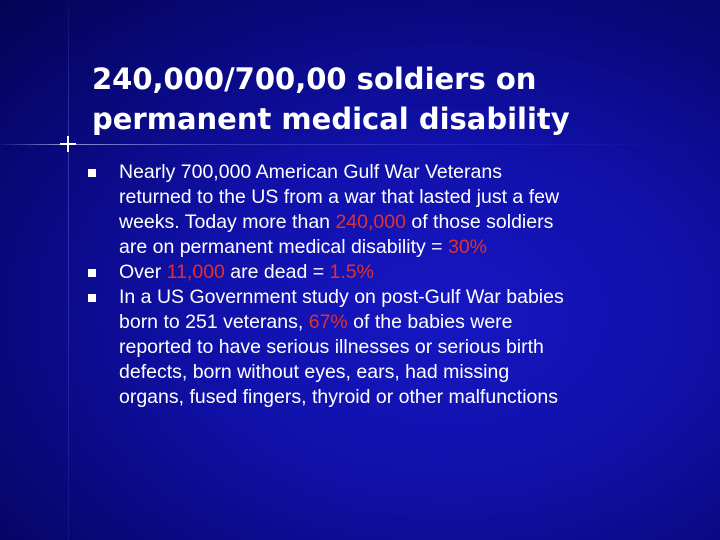 This screenshot has width=720, height=540. What do you see at coordinates (277, 272) in the screenshot?
I see `text: are dead =` at bounding box center [277, 272].